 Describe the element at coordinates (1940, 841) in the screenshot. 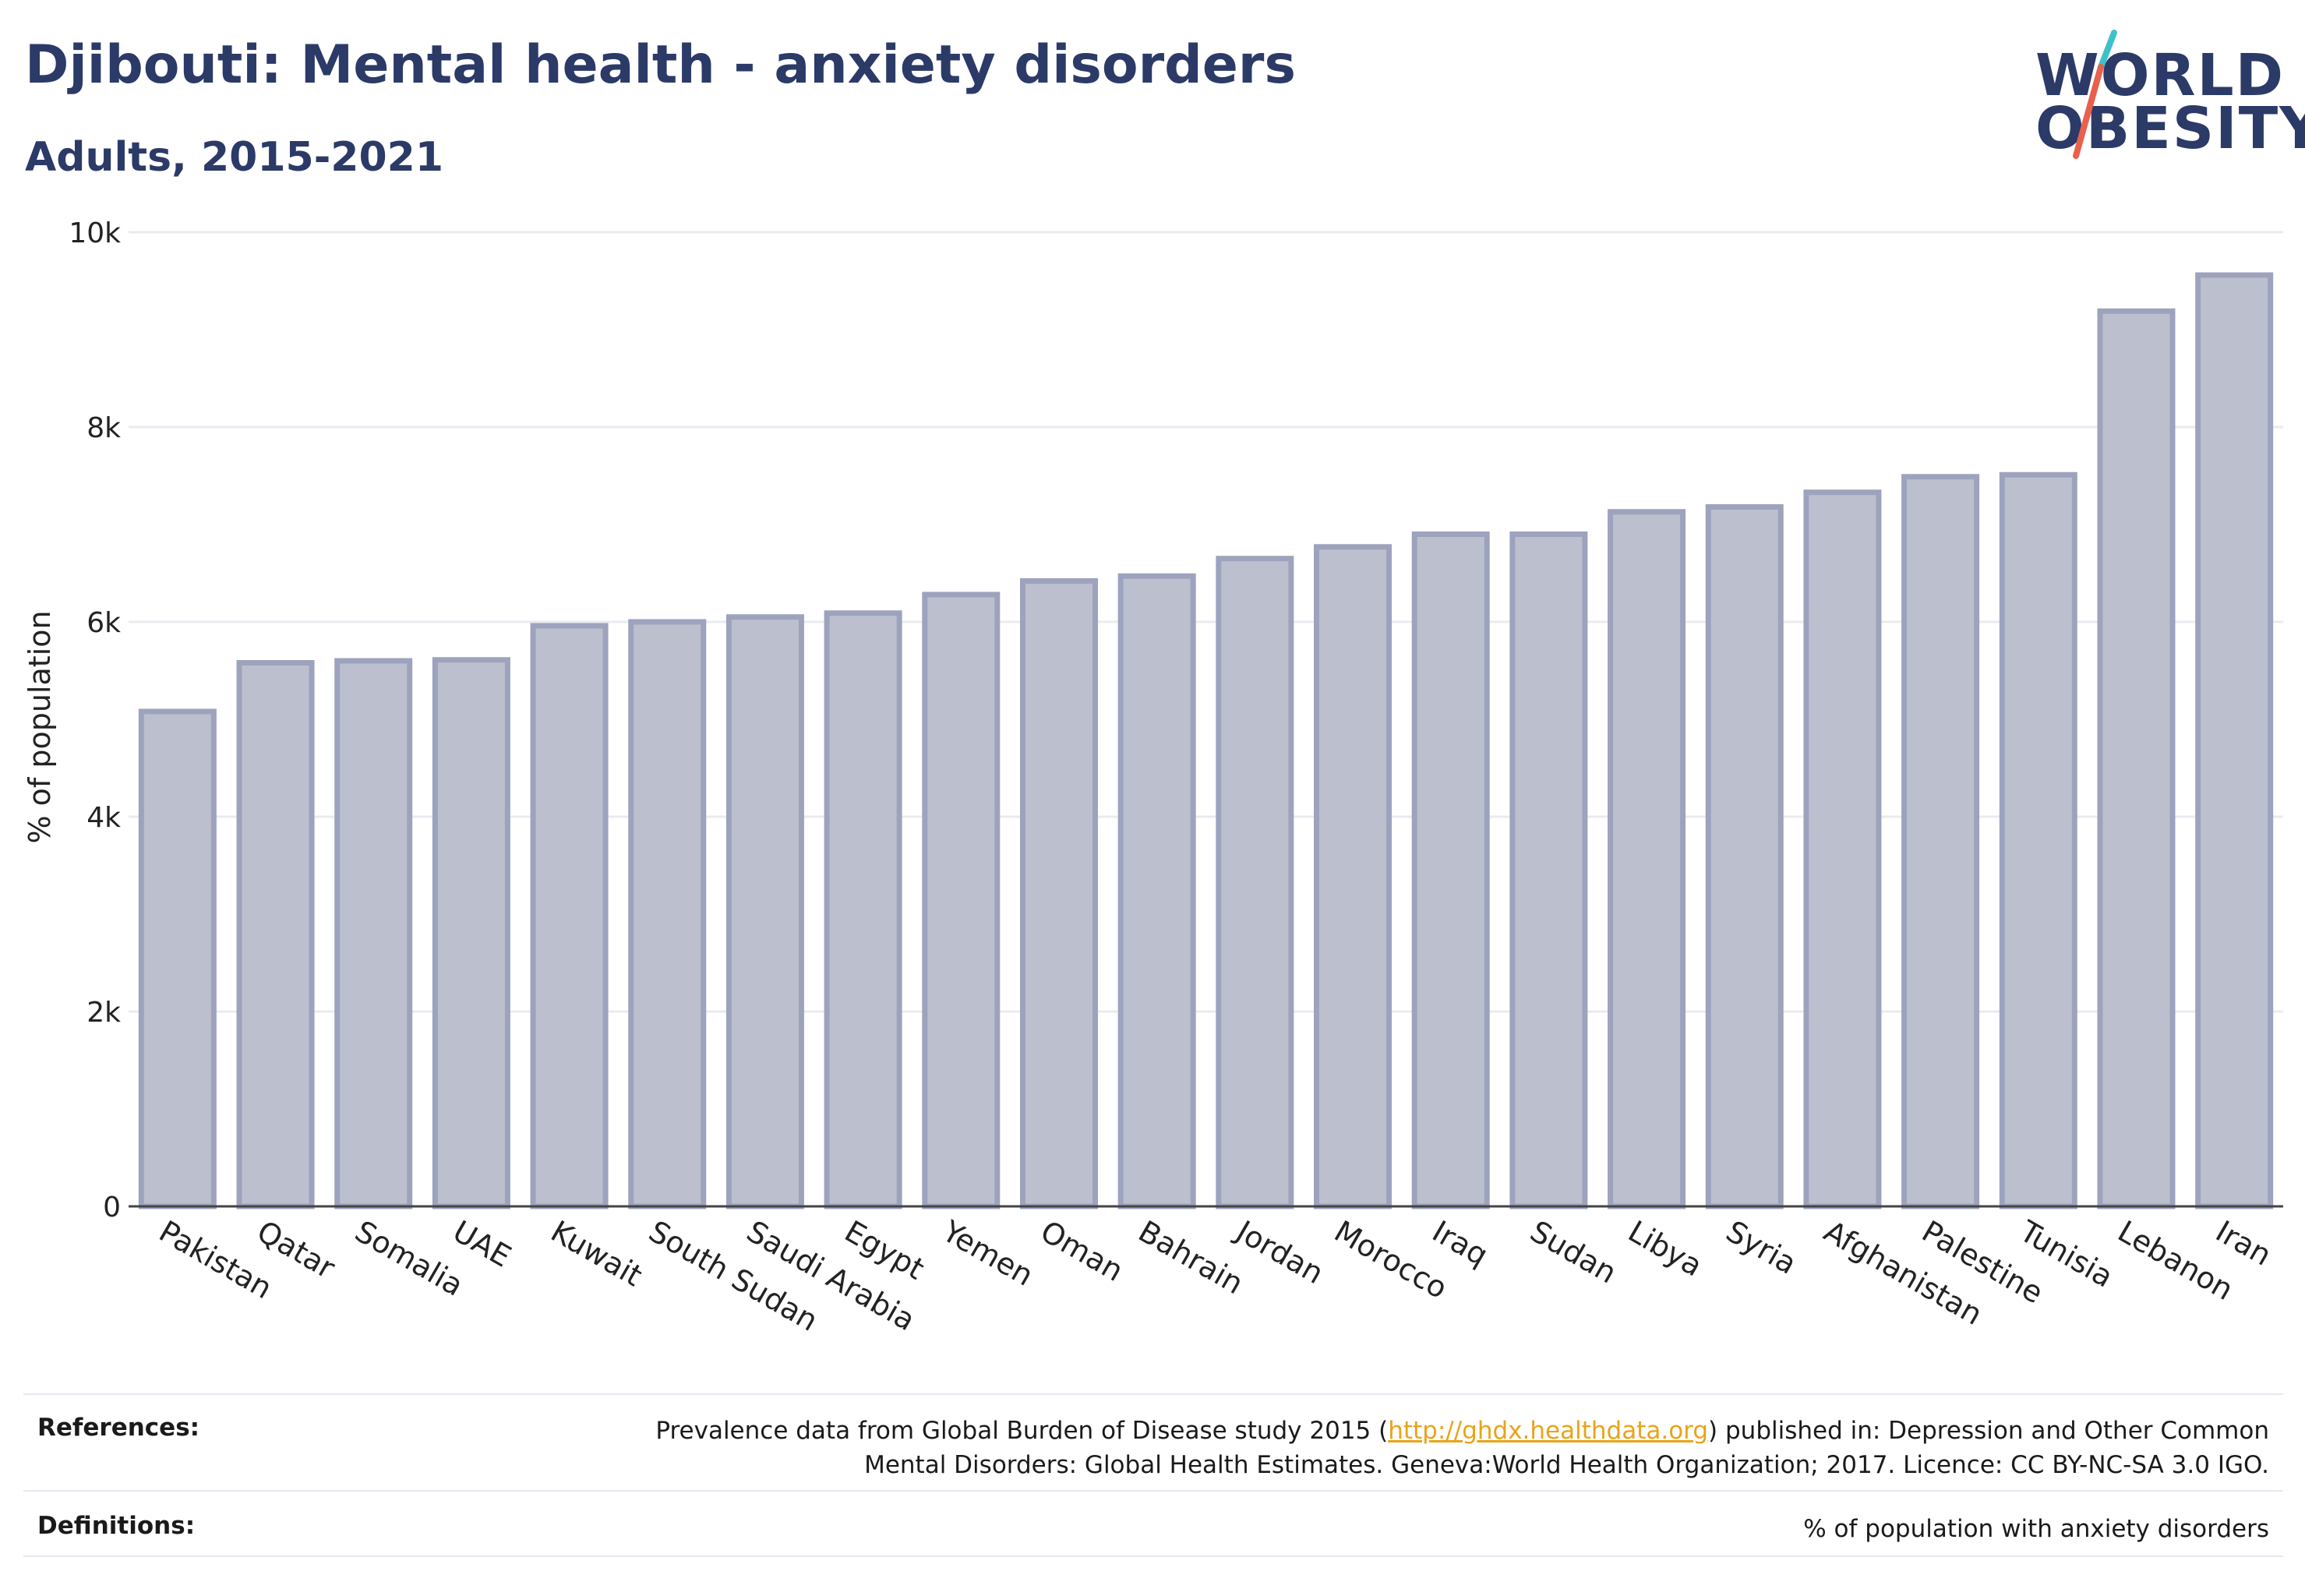

I see `bar-palestine` at that location.